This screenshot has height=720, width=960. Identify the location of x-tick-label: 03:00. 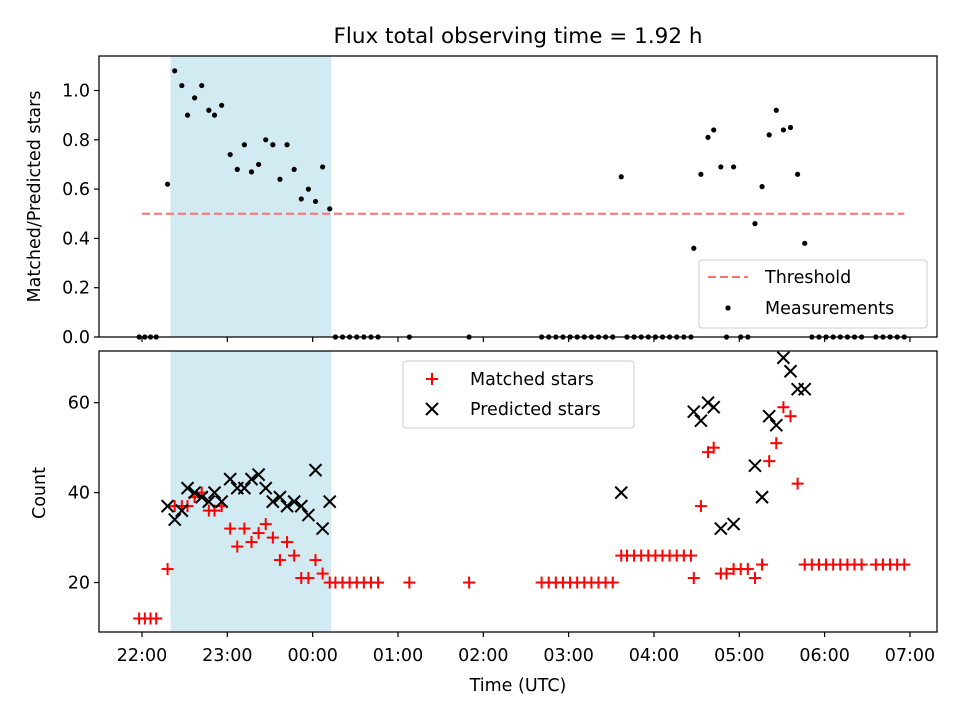
(568, 656).